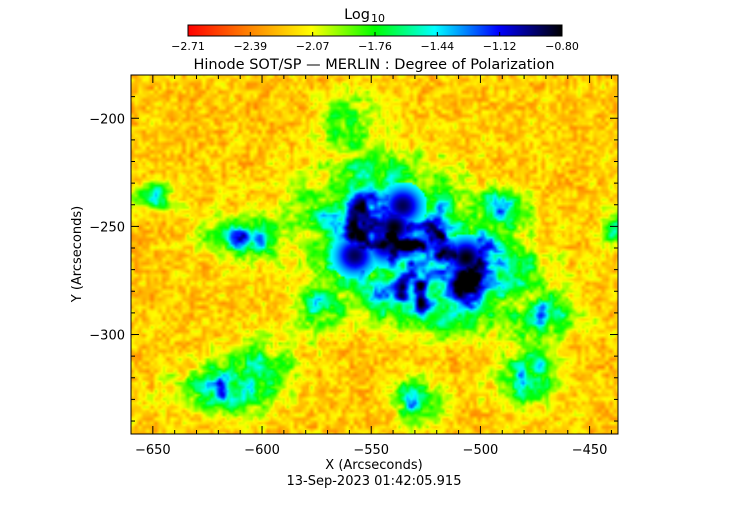  What do you see at coordinates (373, 465) in the screenshot?
I see `x-axis-label: X (Arcseconds)` at bounding box center [373, 465].